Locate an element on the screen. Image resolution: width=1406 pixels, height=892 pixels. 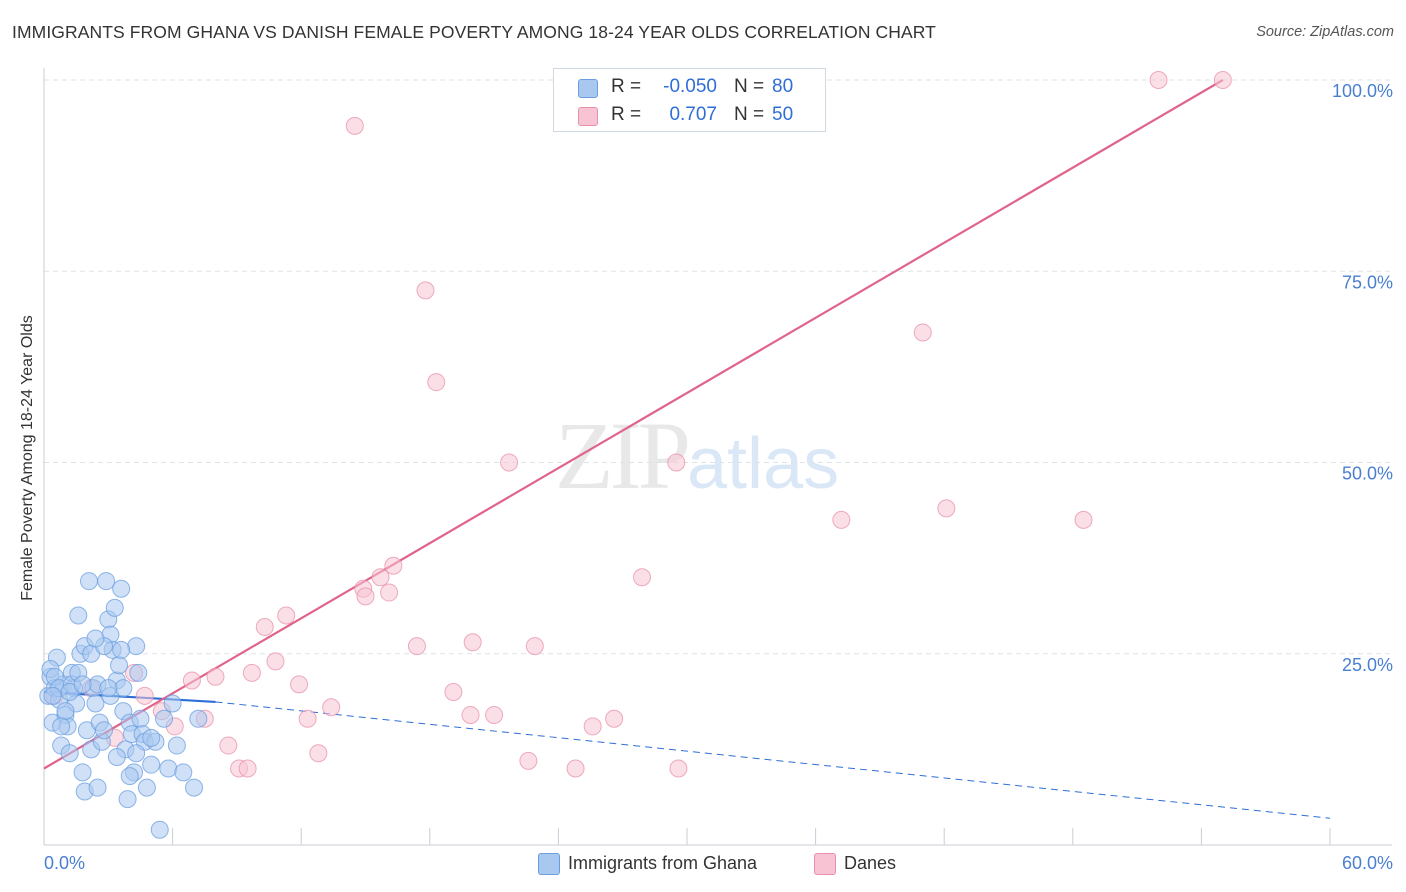
trendline-ghana is located at coordinates (773, 760).